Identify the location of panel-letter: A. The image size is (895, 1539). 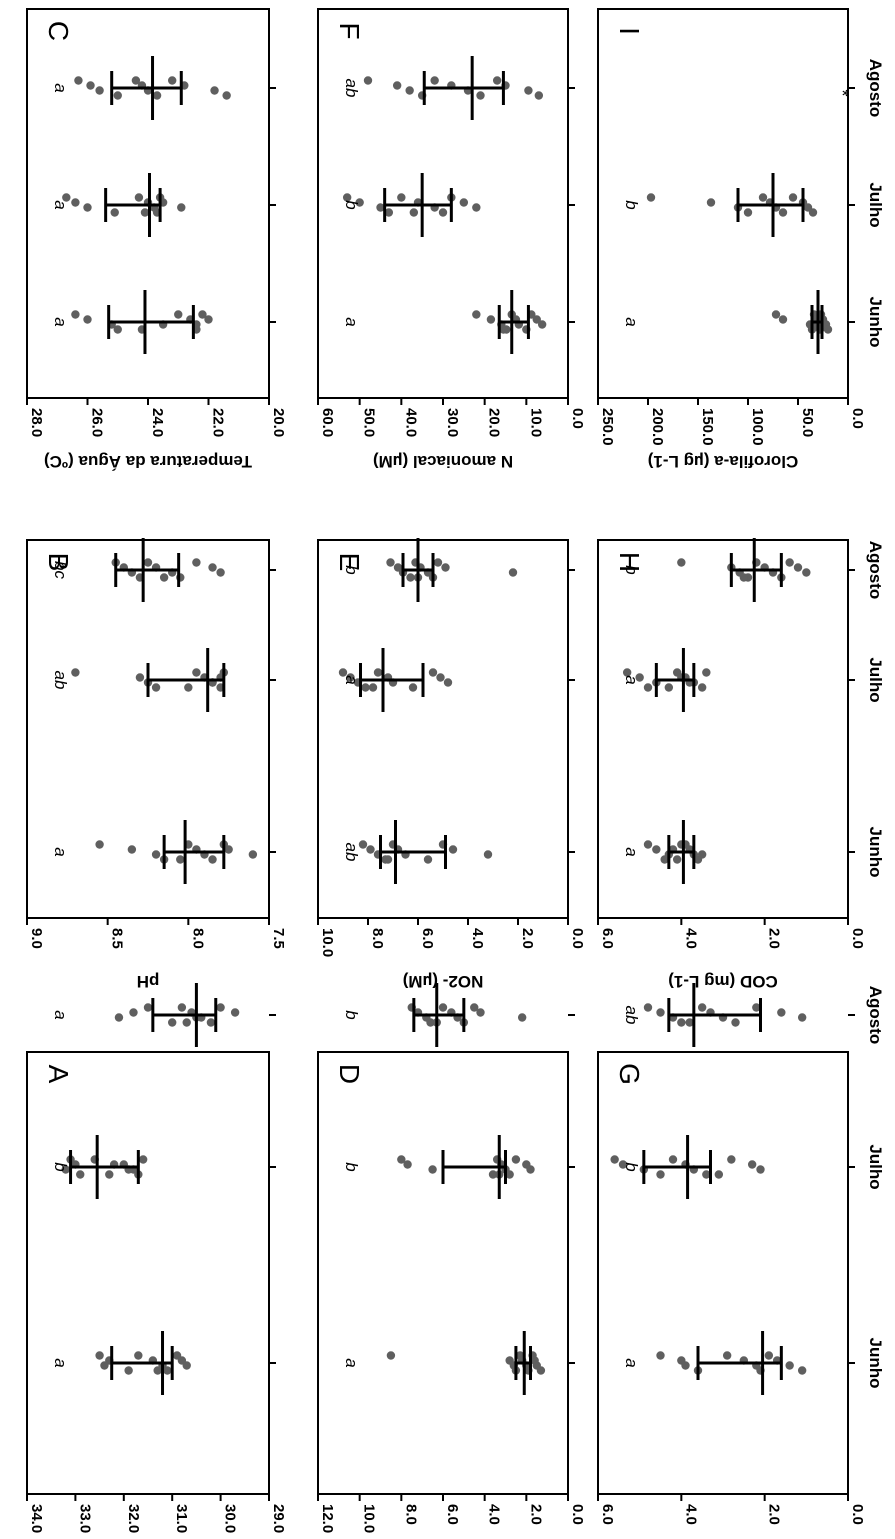
(58, 1074).